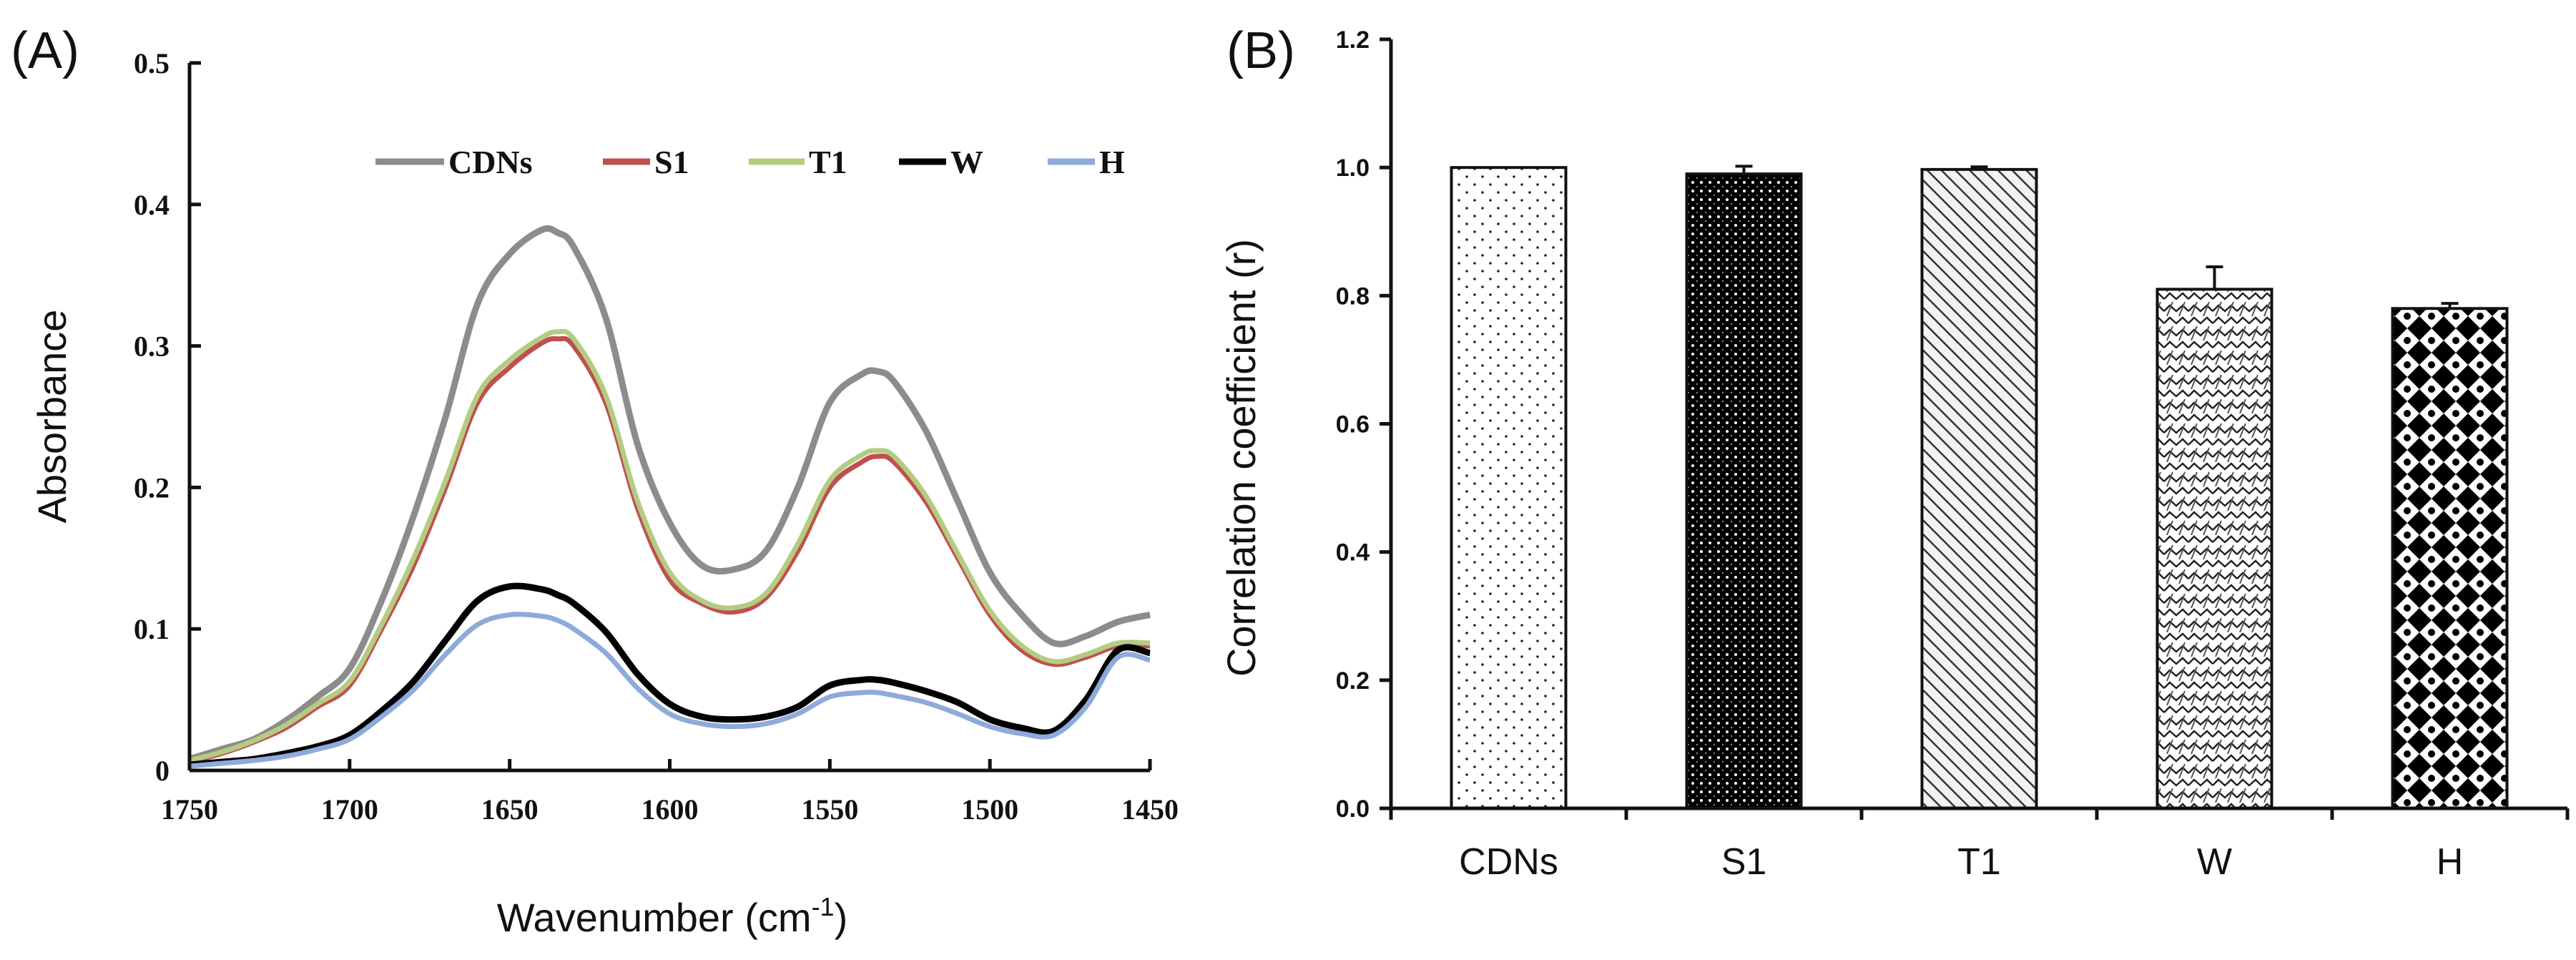  Describe the element at coordinates (2214, 549) in the screenshot. I see `bar-w` at that location.